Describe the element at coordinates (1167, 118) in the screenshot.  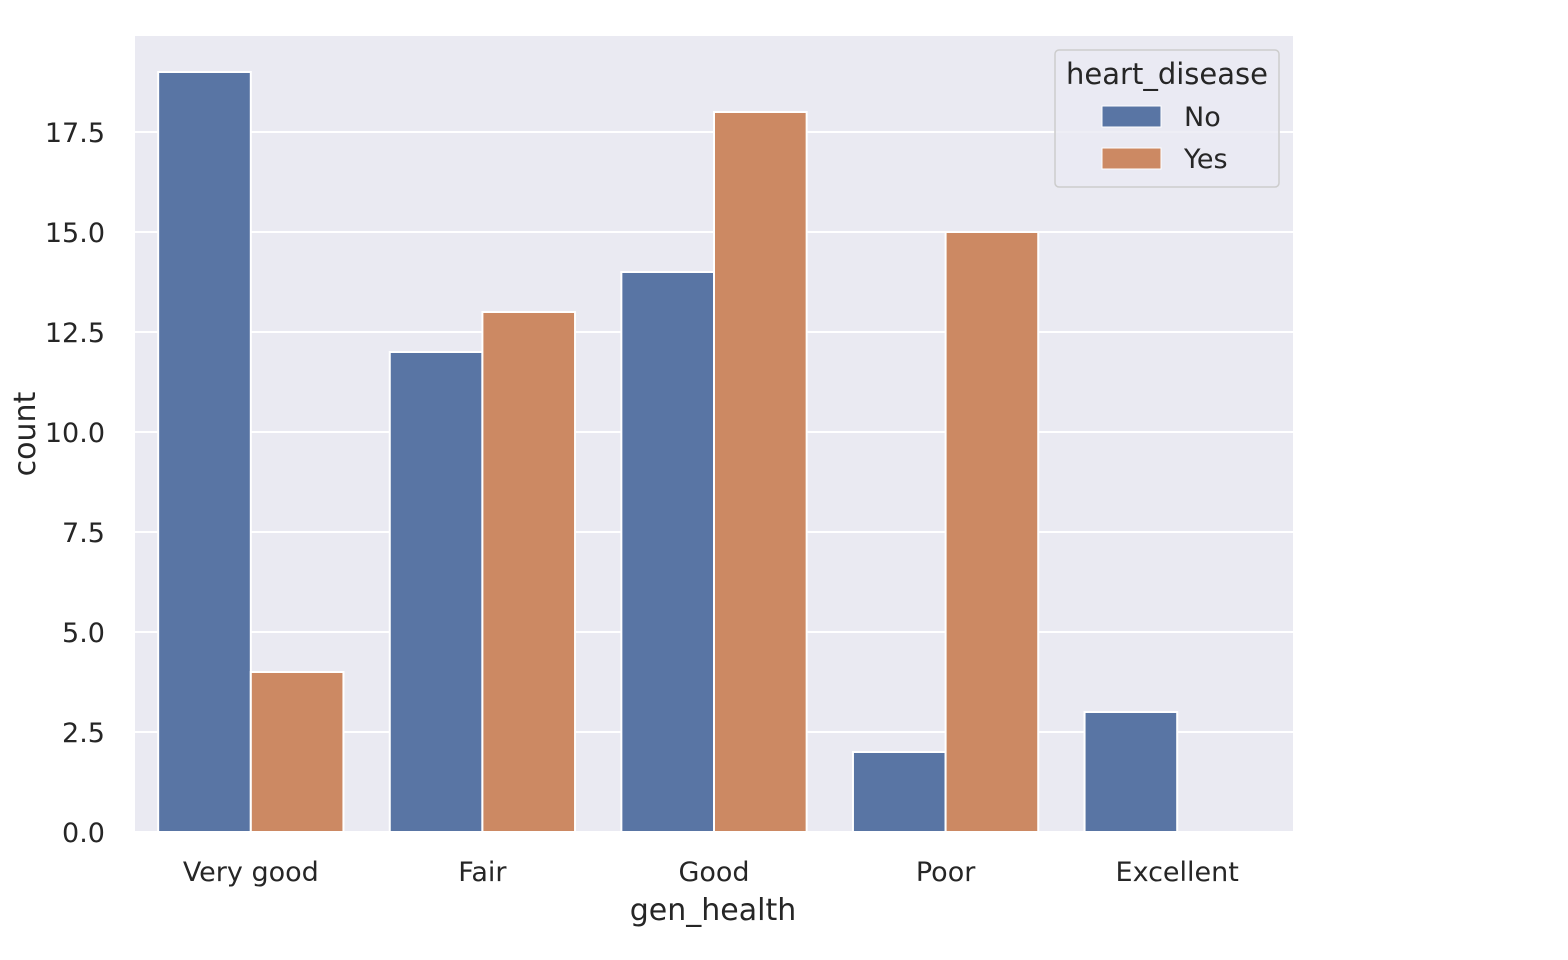
I see `legend: heart_disease No Yes` at that location.